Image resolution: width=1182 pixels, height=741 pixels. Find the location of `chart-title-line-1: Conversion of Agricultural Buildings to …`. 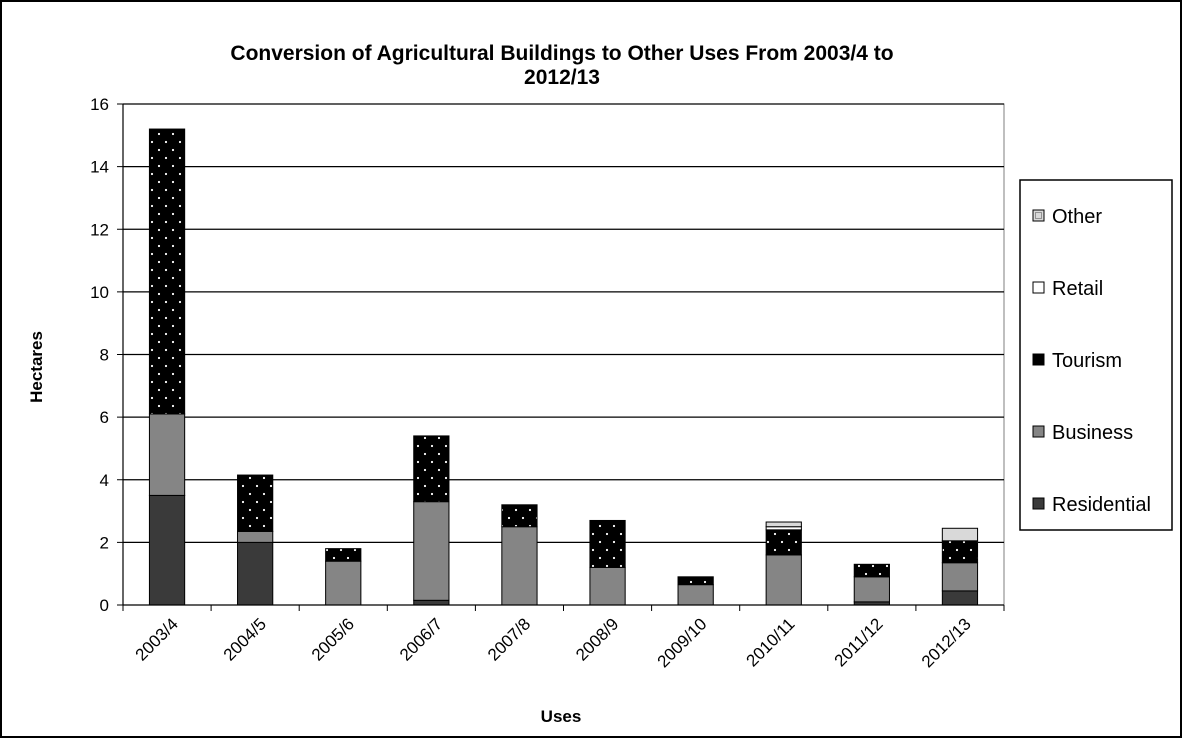

chart-title-line-1: Conversion of Agricultural Buildings to … is located at coordinates (561, 53).